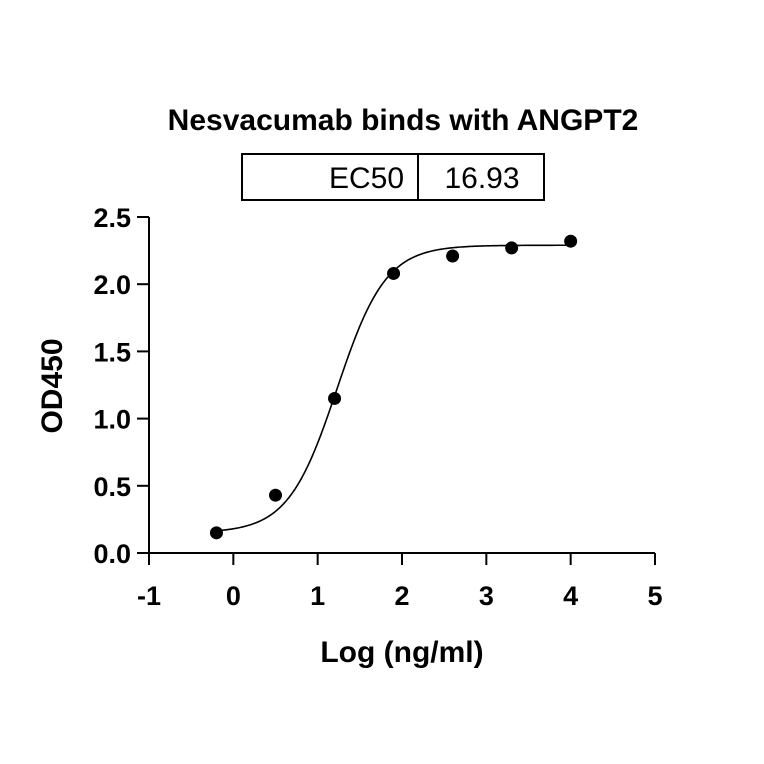 The image size is (764, 764). Describe the element at coordinates (570, 596) in the screenshot. I see `x-tick-label: 4` at that location.